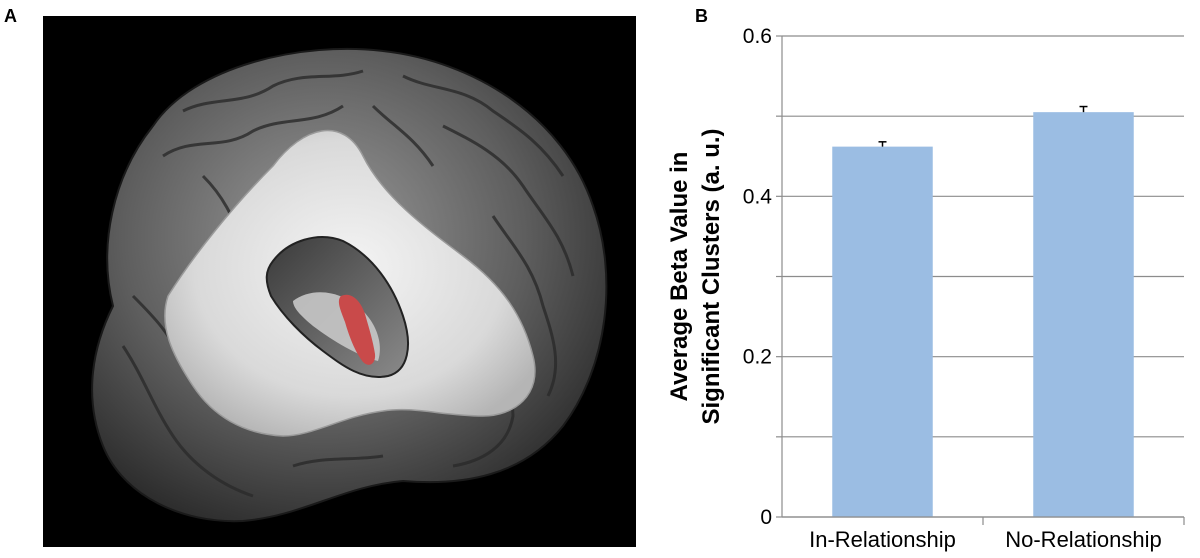 Image resolution: width=1200 pixels, height=558 pixels. Describe the element at coordinates (1083, 539) in the screenshot. I see `x-tick-label: No-Relationship` at that location.